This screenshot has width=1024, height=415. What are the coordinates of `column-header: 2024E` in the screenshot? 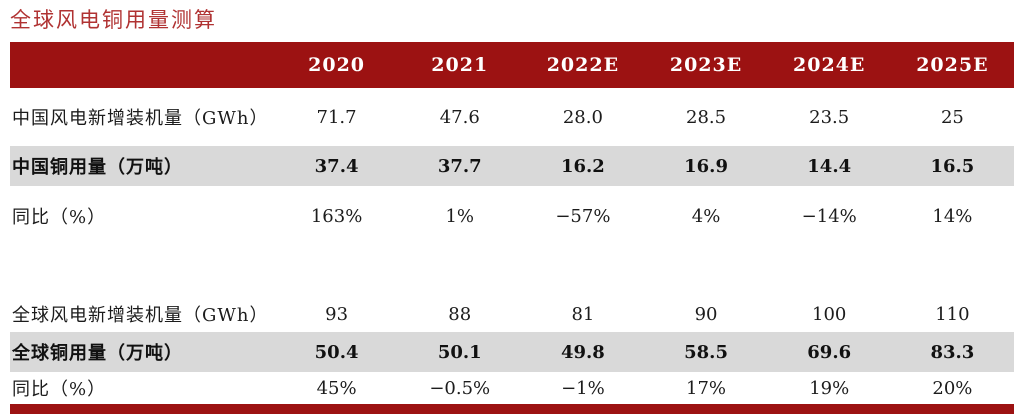 It's located at (829, 65).